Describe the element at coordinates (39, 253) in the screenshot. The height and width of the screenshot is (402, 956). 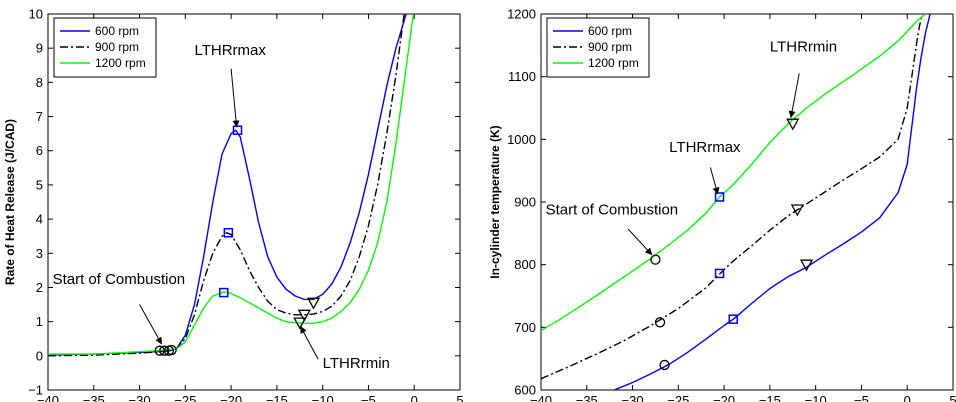
I see `y-tick-label: 3` at that location.